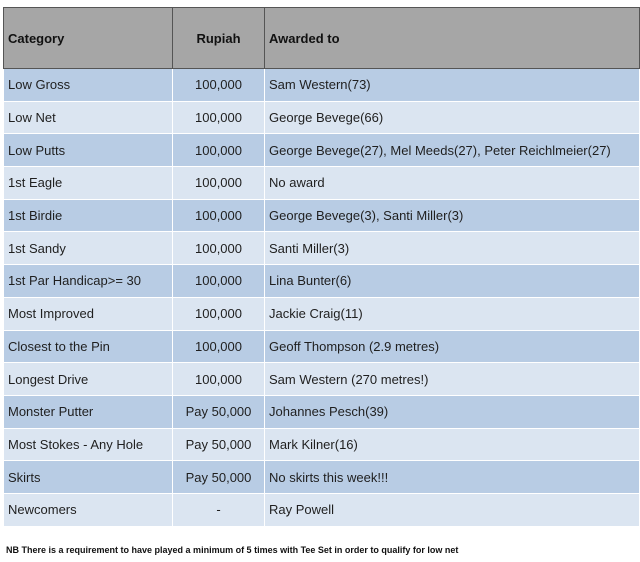 This screenshot has width=640, height=562. I want to click on table-cell: Jackie Craig(11), so click(452, 313).